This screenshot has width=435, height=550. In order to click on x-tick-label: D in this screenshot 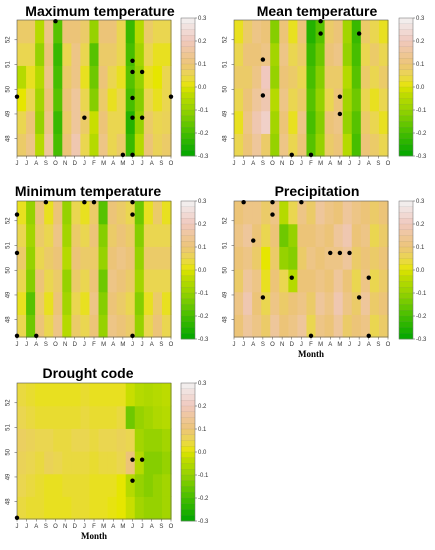, I will do `click(292, 345)`.